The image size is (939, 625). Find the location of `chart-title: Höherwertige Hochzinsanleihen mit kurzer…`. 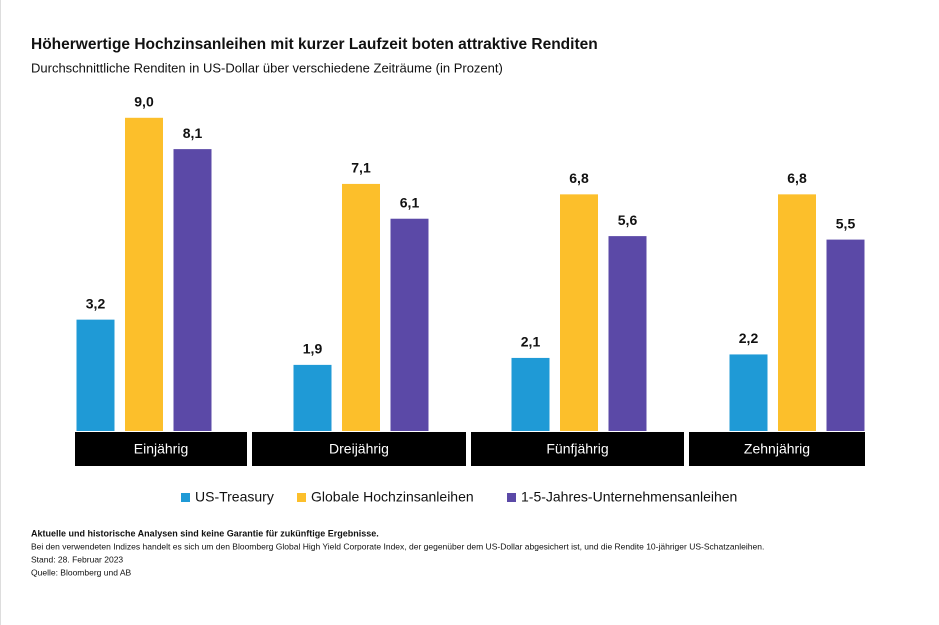

chart-title: Höherwertige Hochzinsanleihen mit kurzer… is located at coordinates (314, 44).